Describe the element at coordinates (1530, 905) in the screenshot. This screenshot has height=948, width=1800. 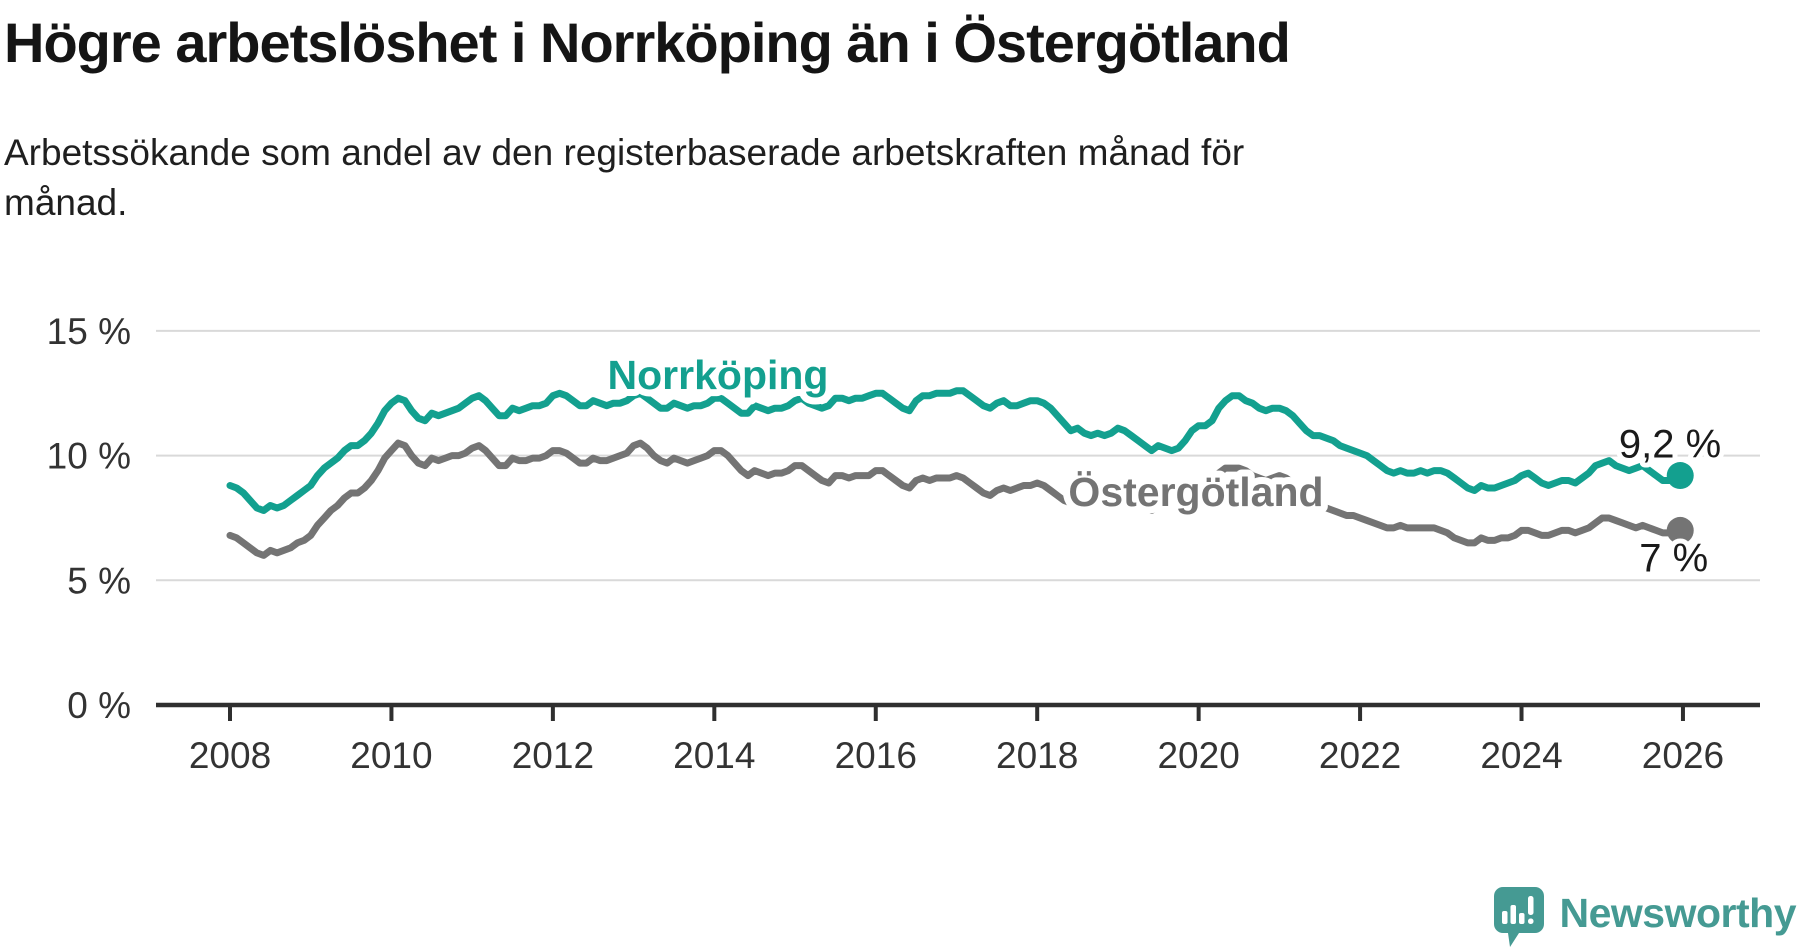
I see `exclamation-bar` at that location.